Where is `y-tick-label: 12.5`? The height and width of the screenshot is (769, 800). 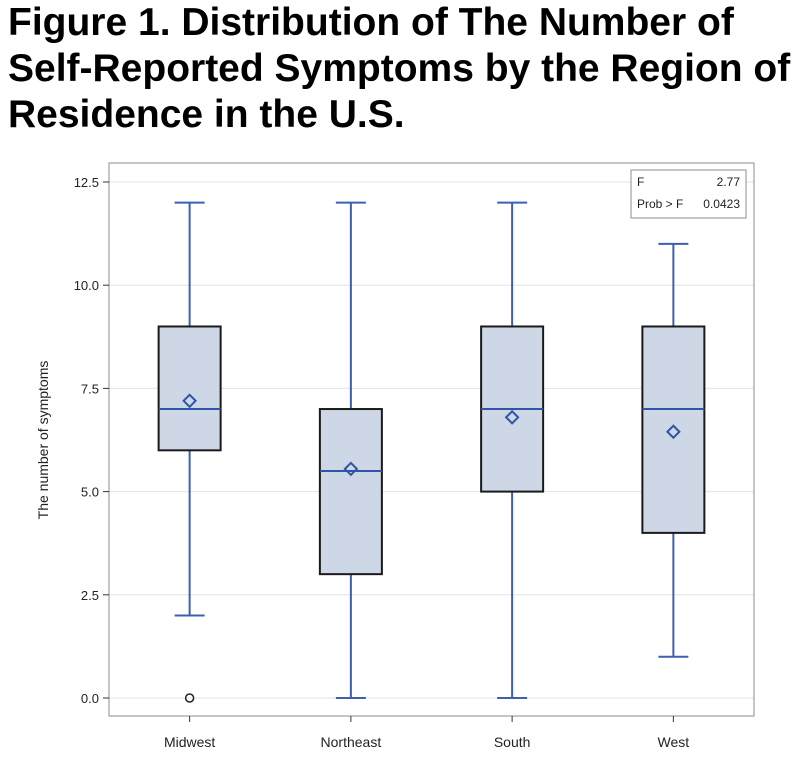
y-tick-label: 12.5 is located at coordinates (86, 182).